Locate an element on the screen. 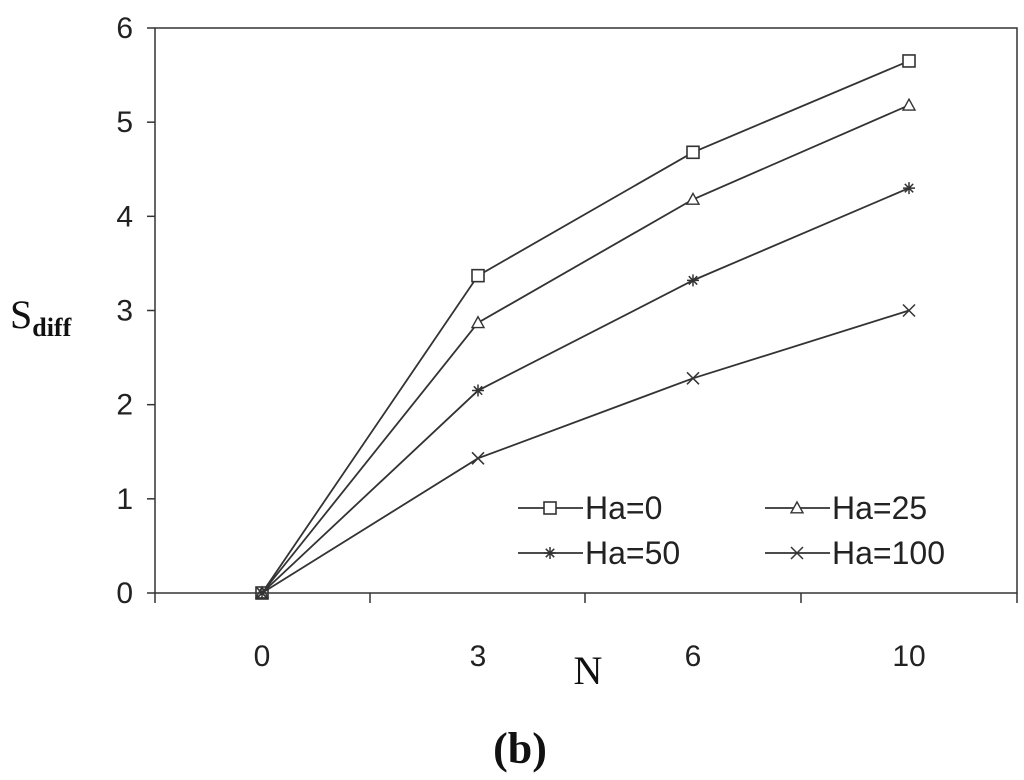 The image size is (1024, 780). y-tick-label: 4 is located at coordinates (124, 216).